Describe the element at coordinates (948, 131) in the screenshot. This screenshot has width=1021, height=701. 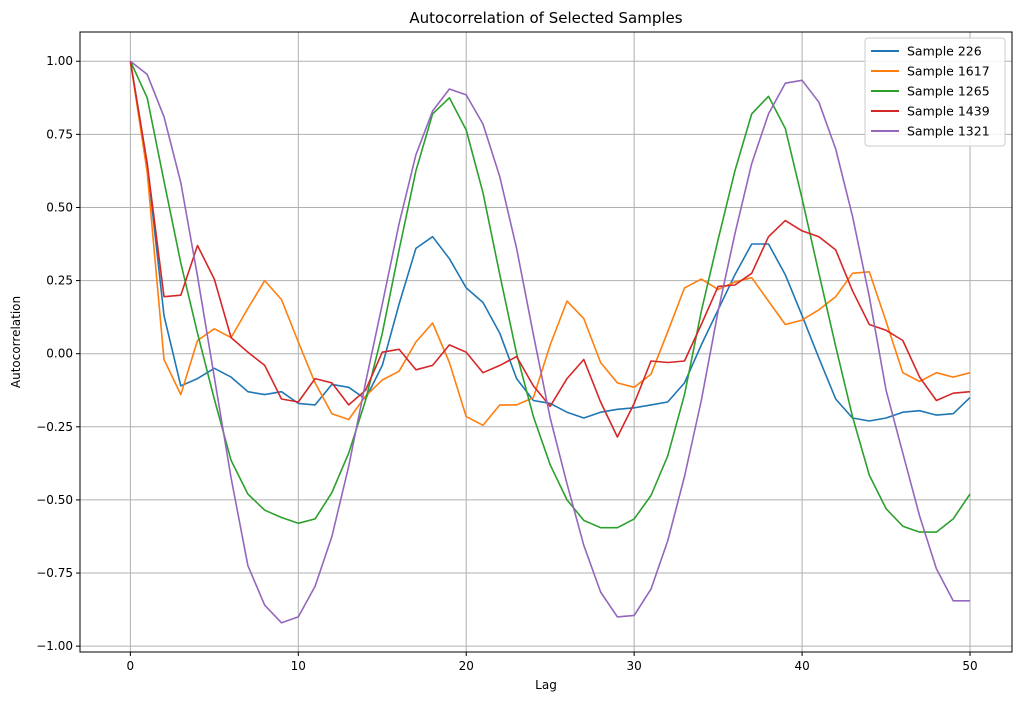
I see `legend-entry-label: Sample 1321` at that location.